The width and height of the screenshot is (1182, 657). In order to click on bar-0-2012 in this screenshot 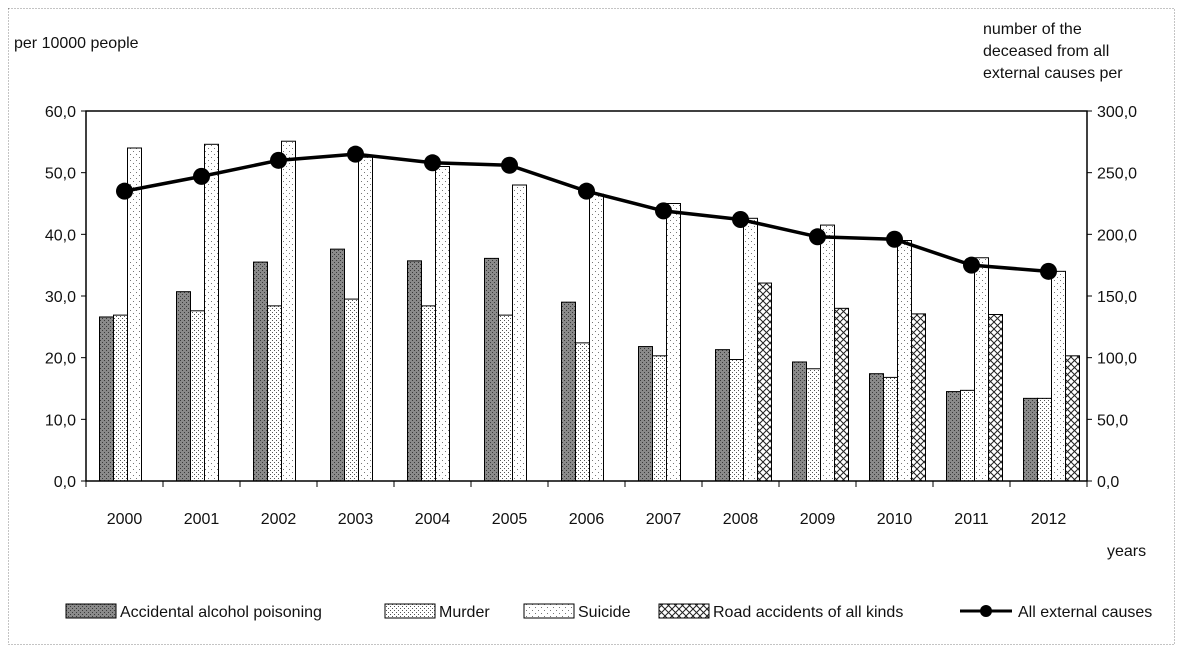, I will do `click(1030, 439)`.